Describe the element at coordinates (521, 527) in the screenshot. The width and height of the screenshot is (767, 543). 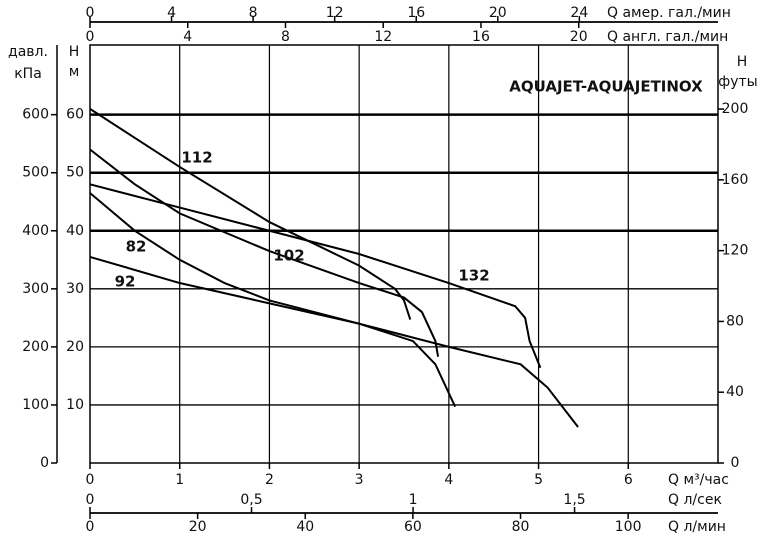
I see `x-tick-label: 80` at that location.